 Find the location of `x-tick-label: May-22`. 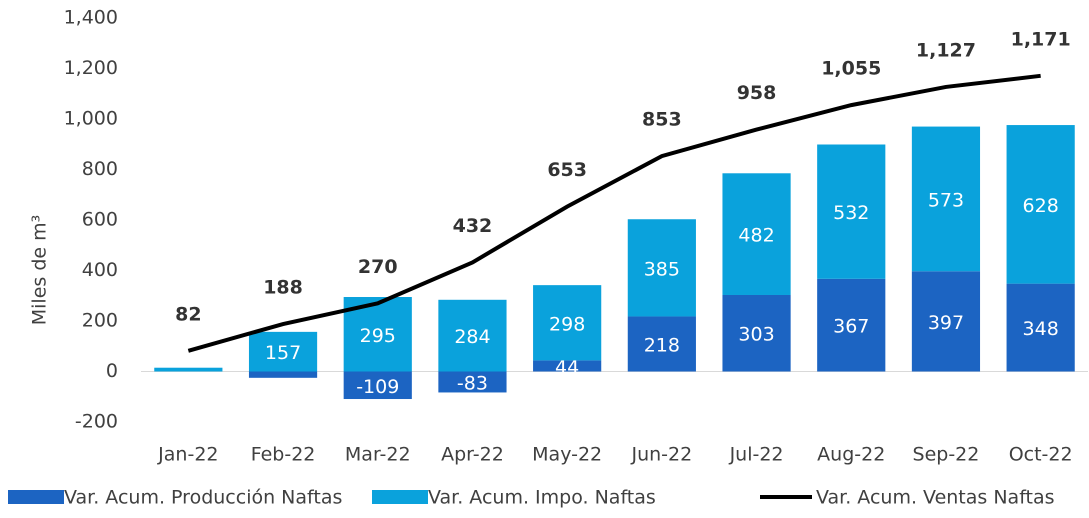

x-tick-label: May-22 is located at coordinates (567, 455).